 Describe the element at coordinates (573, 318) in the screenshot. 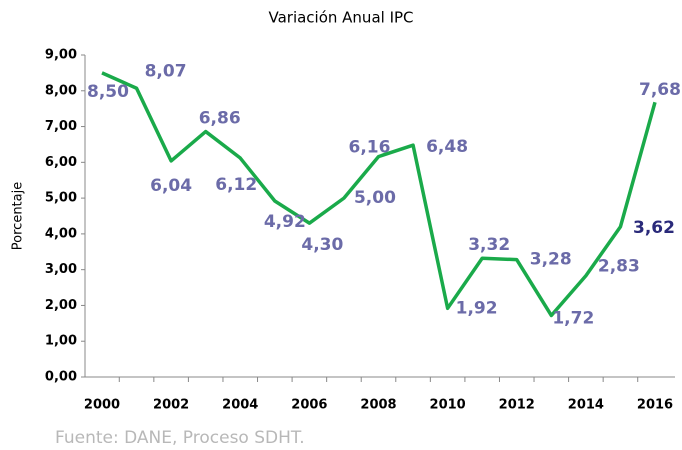

I see `data-label: 1,72` at that location.